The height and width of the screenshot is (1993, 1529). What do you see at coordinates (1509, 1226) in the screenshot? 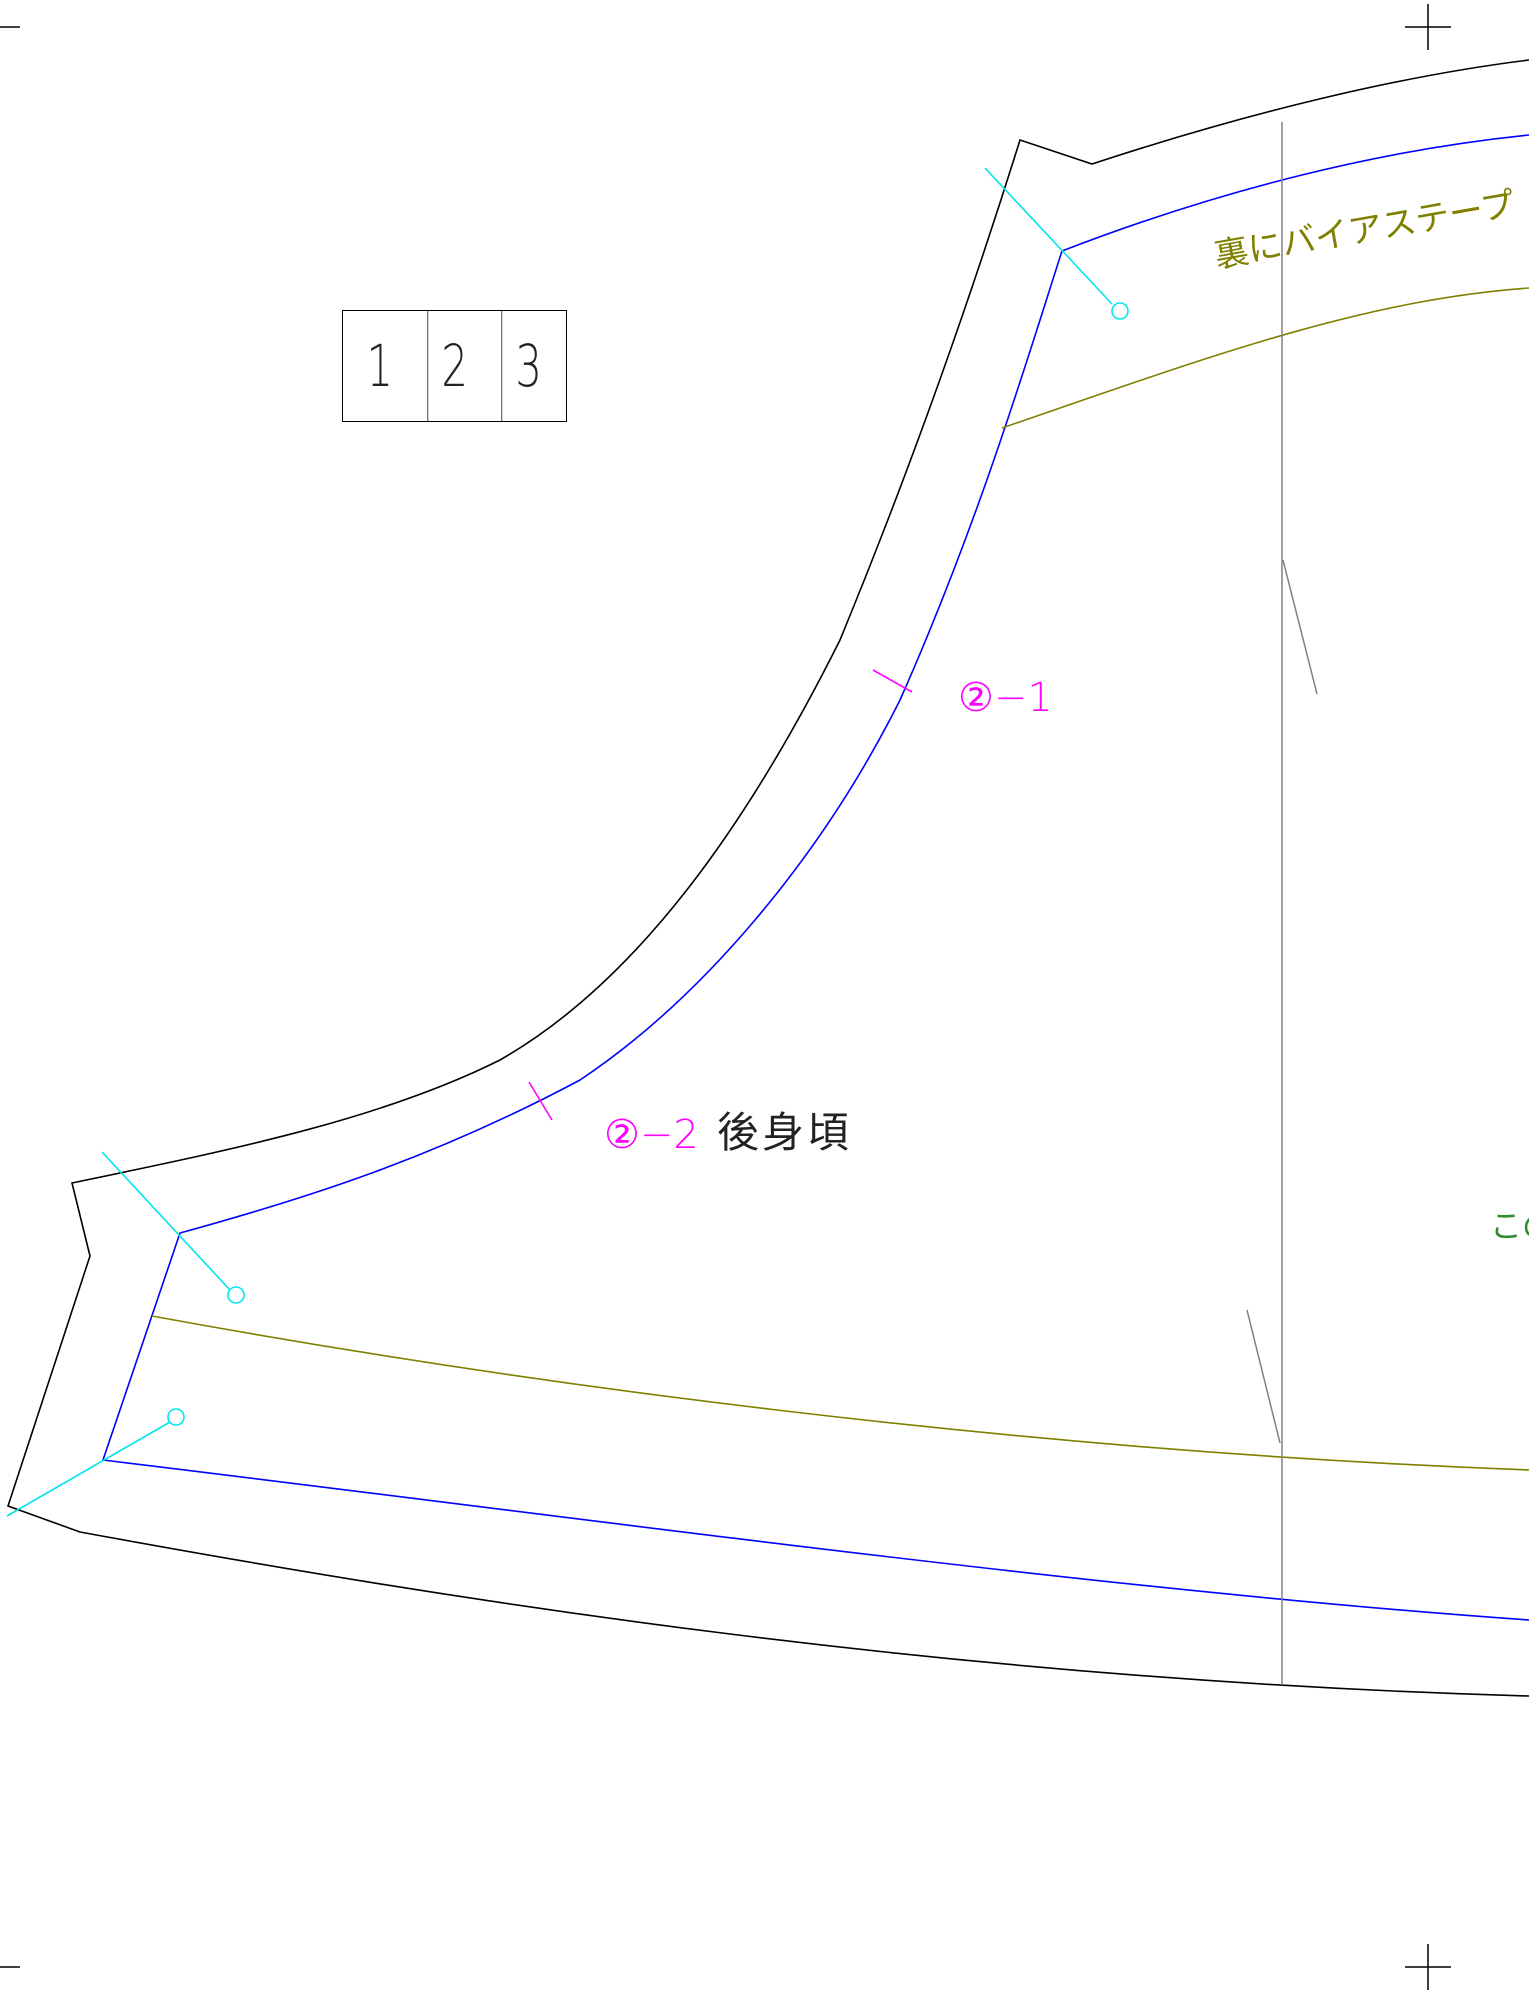
I see `partial-note: この` at bounding box center [1509, 1226].